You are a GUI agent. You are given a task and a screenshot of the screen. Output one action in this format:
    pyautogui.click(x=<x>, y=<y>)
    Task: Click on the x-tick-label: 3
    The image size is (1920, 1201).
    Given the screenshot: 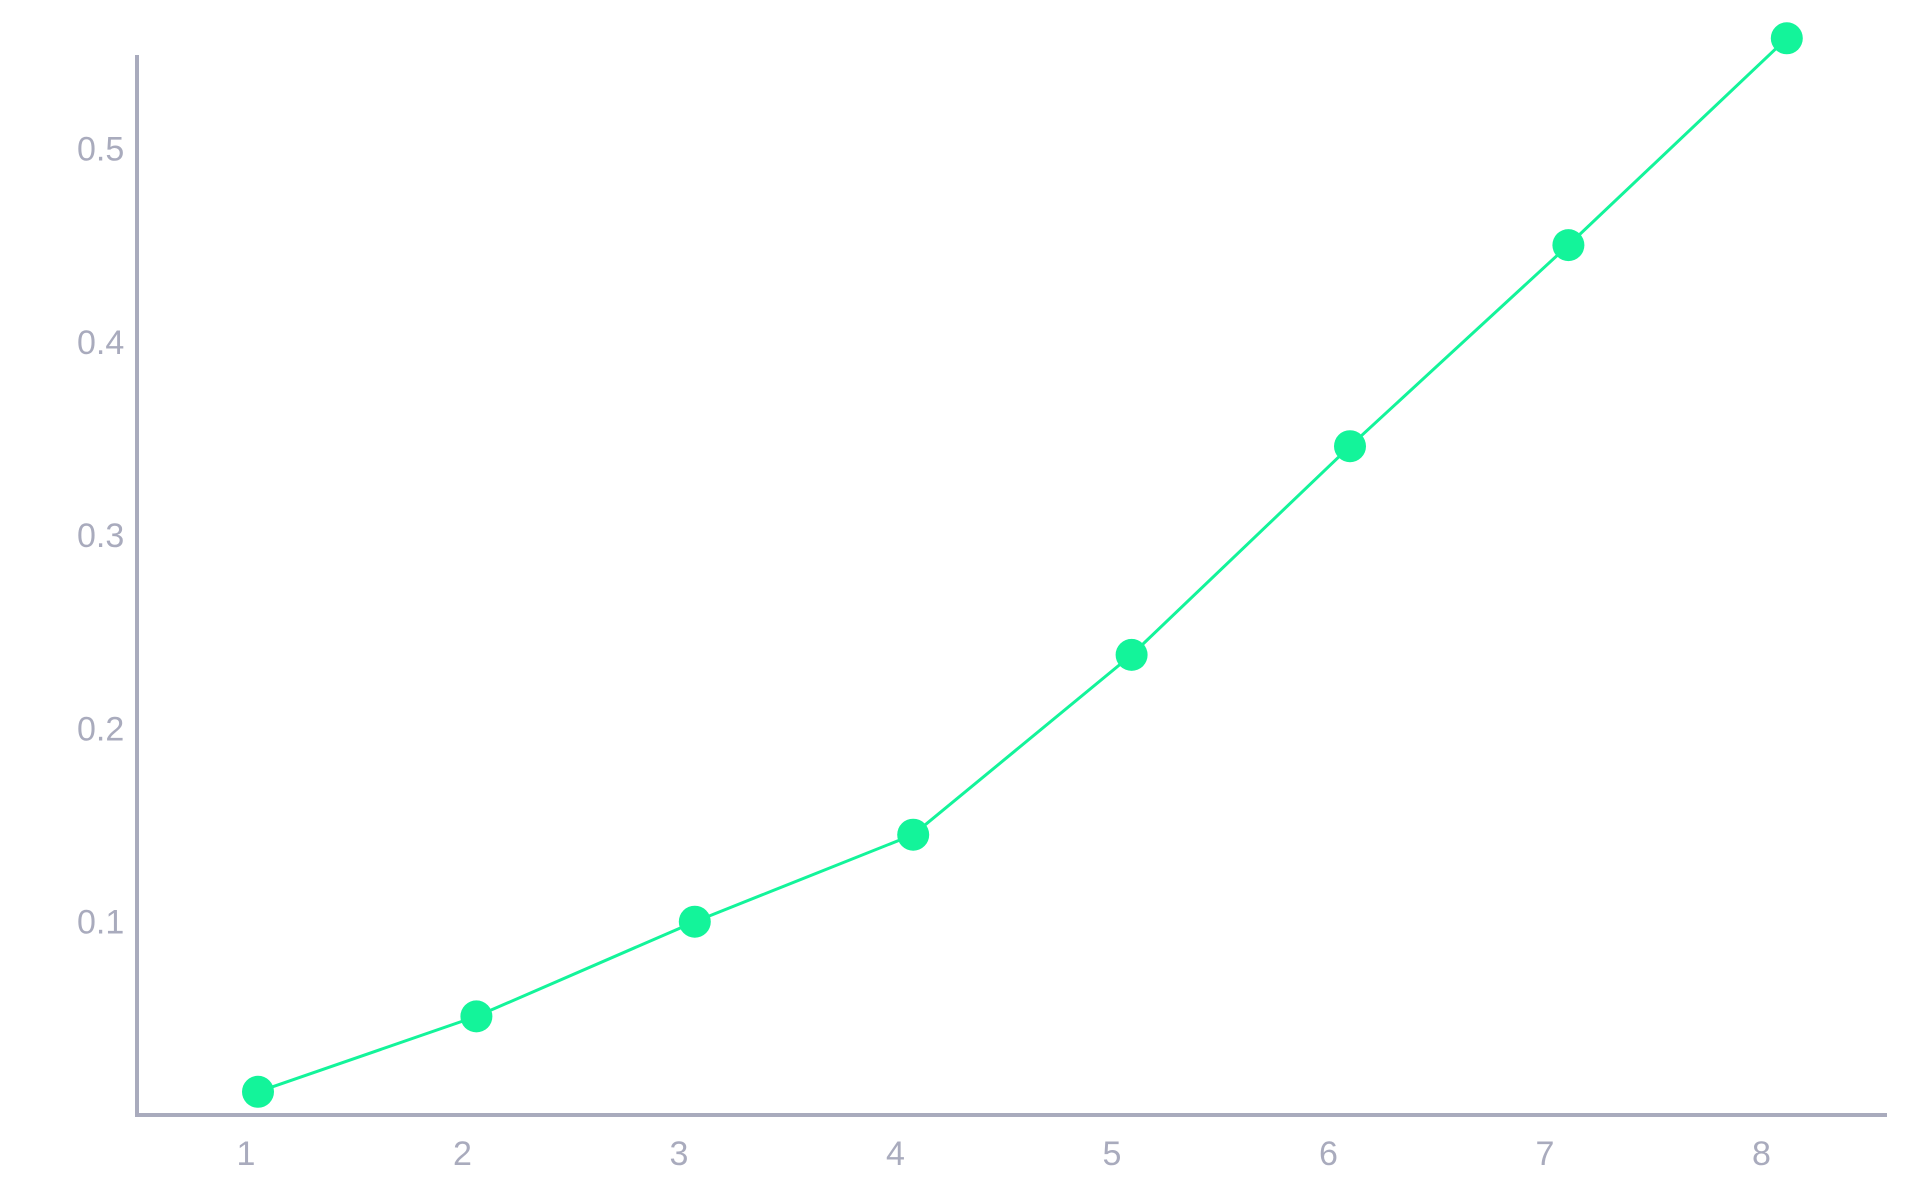 What is the action you would take?
    pyautogui.click(x=679, y=1154)
    